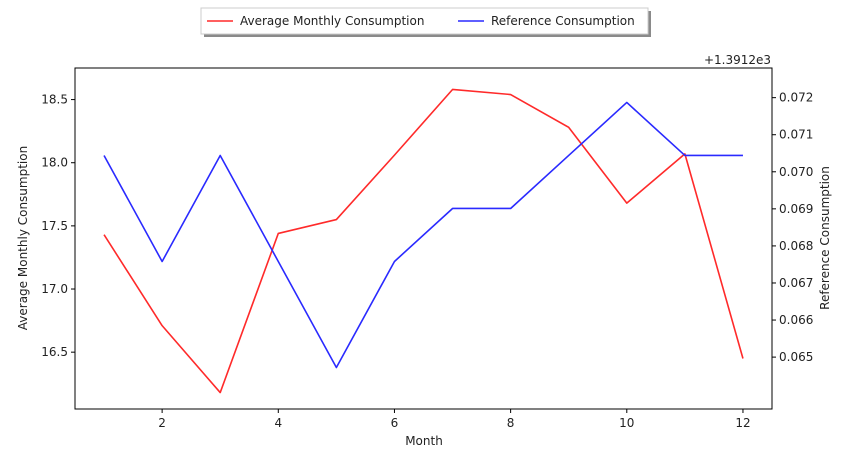 The height and width of the screenshot is (456, 845). Describe the element at coordinates (626, 423) in the screenshot. I see `x-tick-label: 10` at that location.